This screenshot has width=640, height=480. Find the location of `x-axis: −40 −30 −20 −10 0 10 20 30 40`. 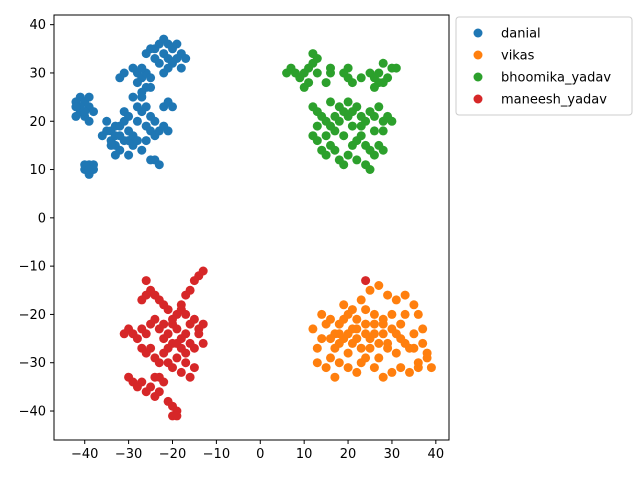

x-axis: −40 −30 −20 −10 0 10 20 30 40 is located at coordinates (257, 451).